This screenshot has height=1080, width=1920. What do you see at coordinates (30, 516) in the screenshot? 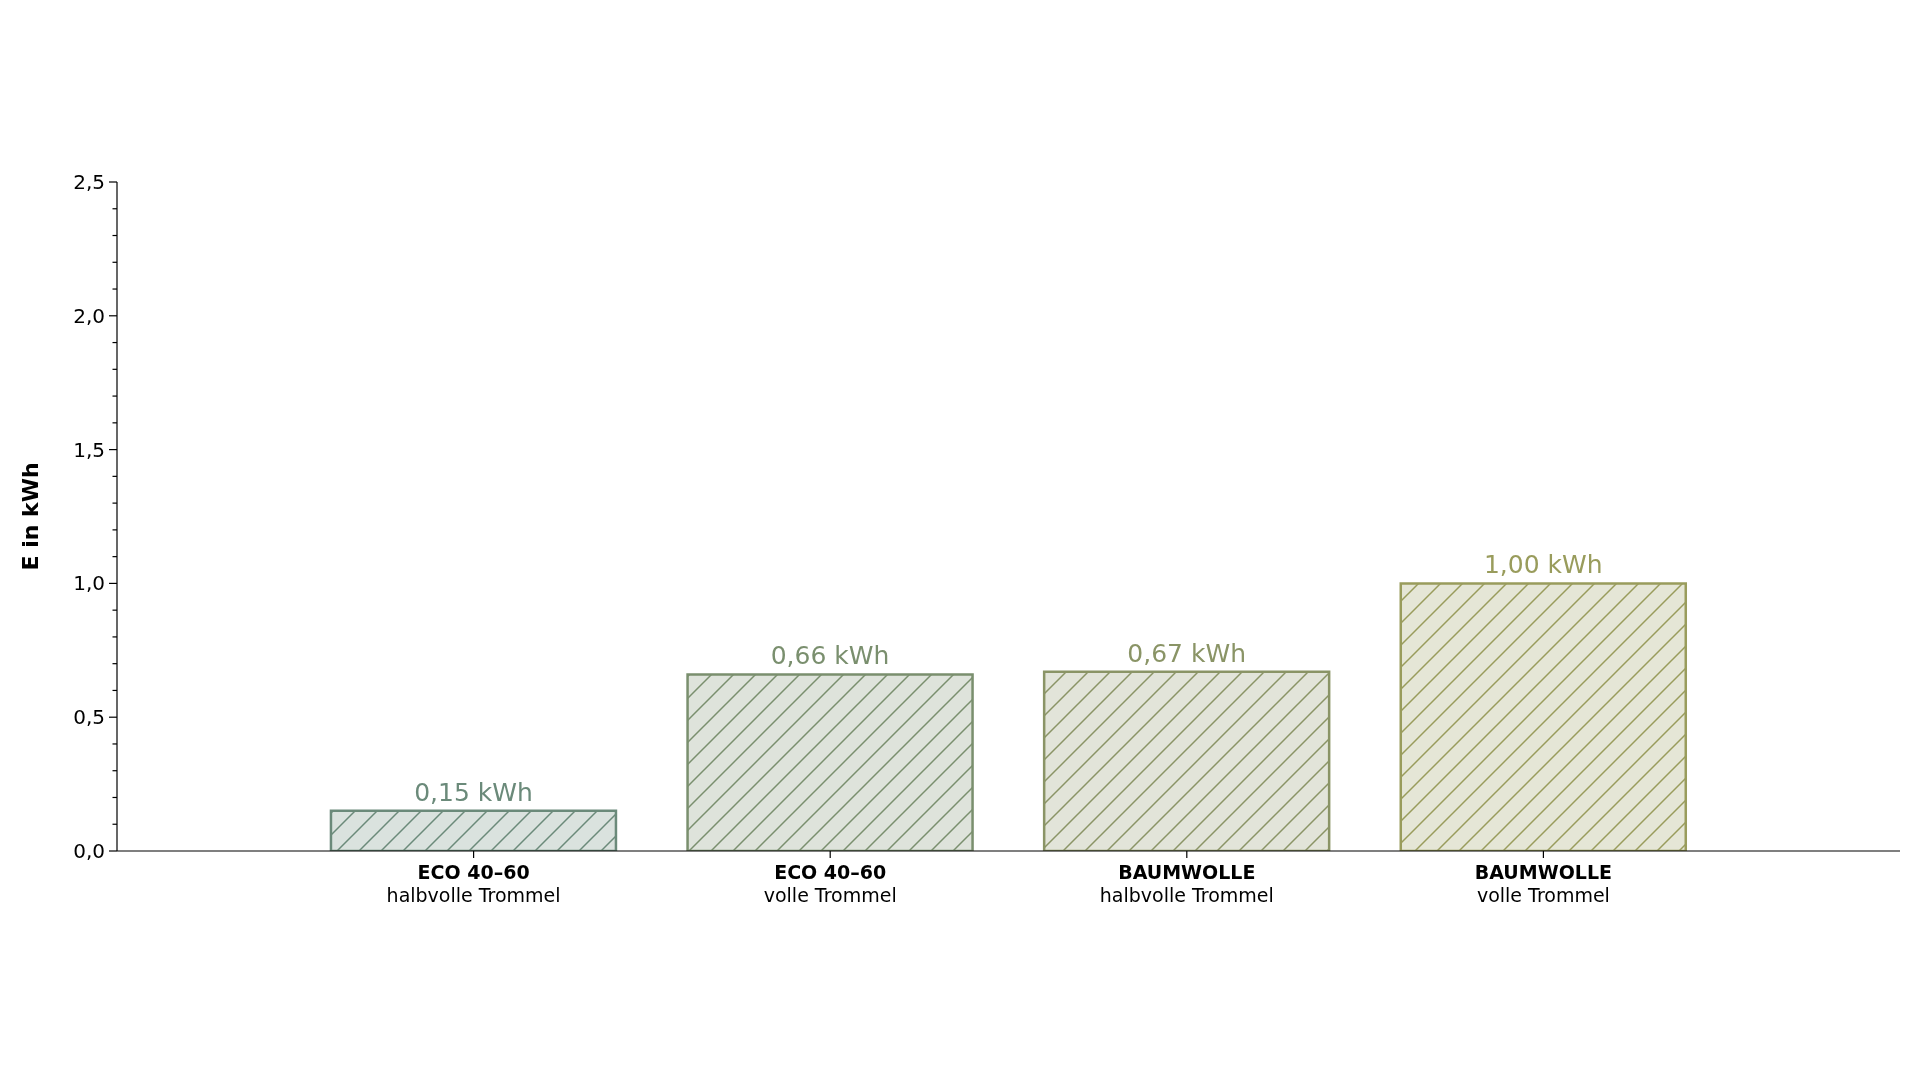
I see `y-axis-title: E in kWh` at bounding box center [30, 516].